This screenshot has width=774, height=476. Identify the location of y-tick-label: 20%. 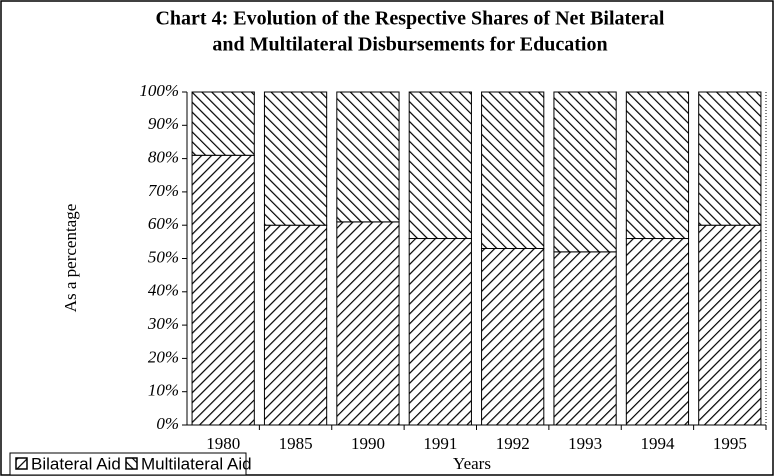
(163, 356).